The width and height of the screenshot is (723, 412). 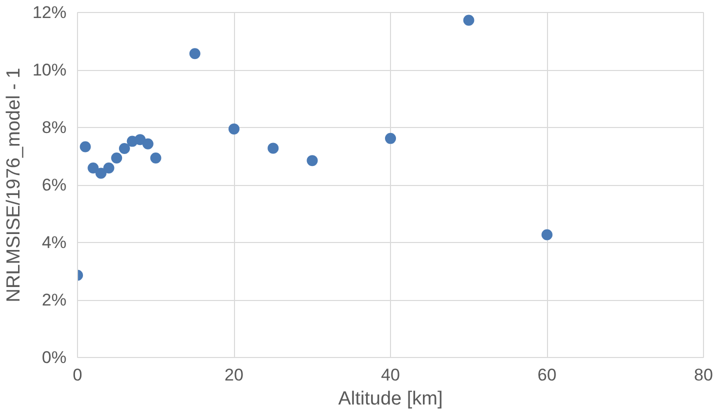 What do you see at coordinates (54, 300) in the screenshot?
I see `y-tick-label: 2%` at bounding box center [54, 300].